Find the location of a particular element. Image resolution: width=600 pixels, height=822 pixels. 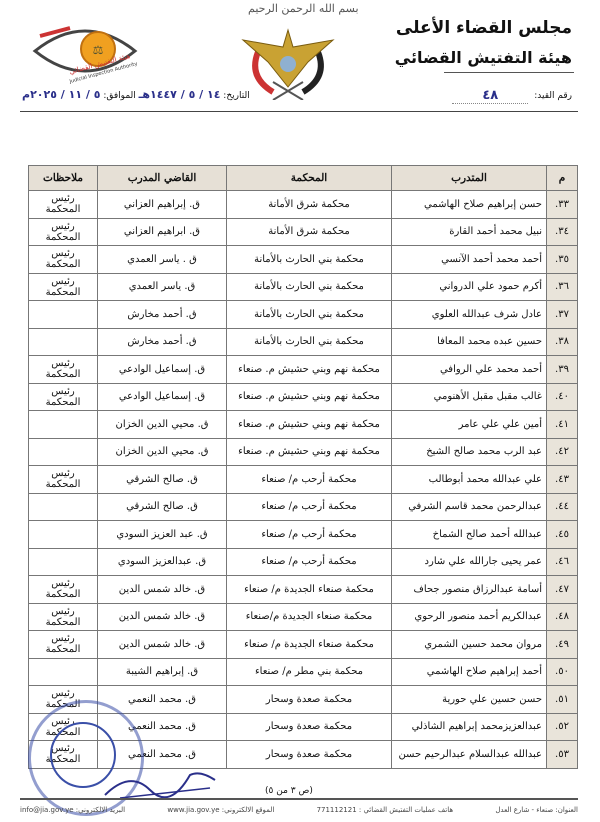

trainer-judge: ق. إبراهيم الشيبة is located at coordinates (162, 671).